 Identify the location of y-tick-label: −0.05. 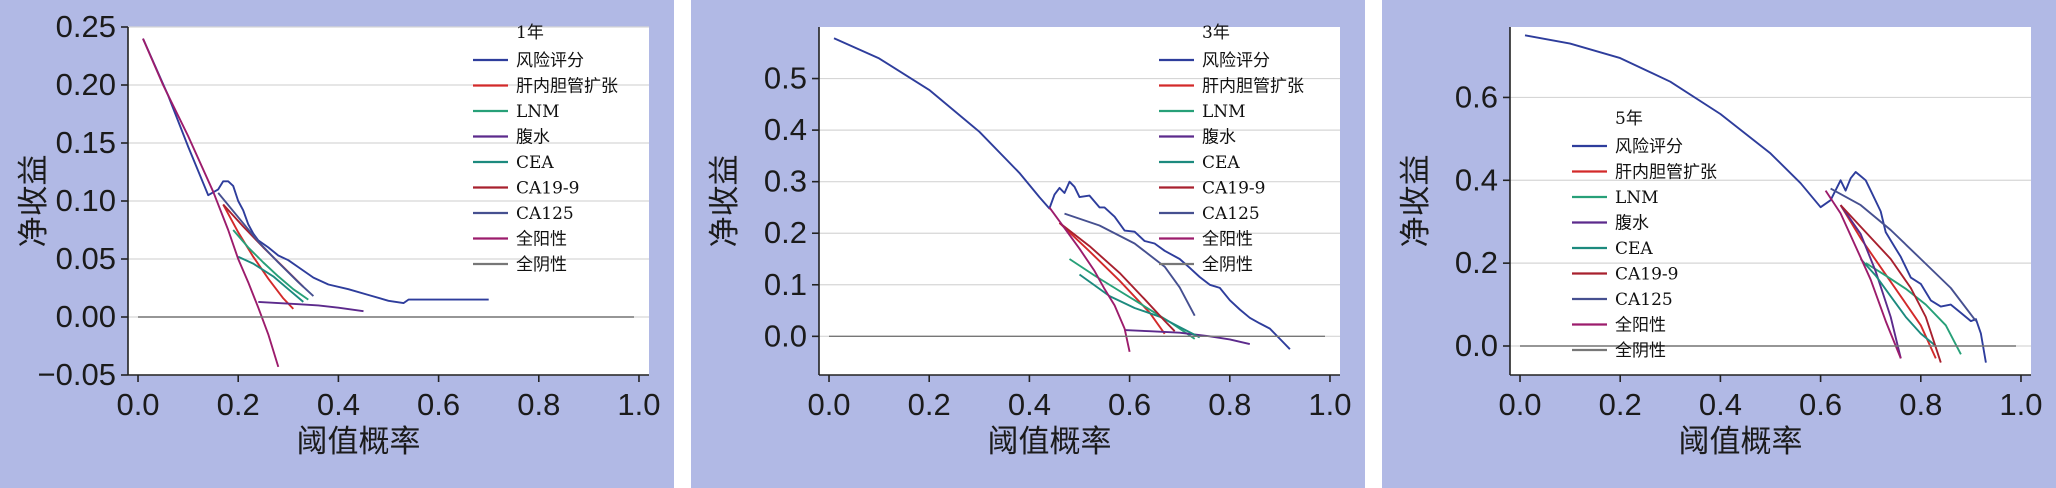
(77, 374).